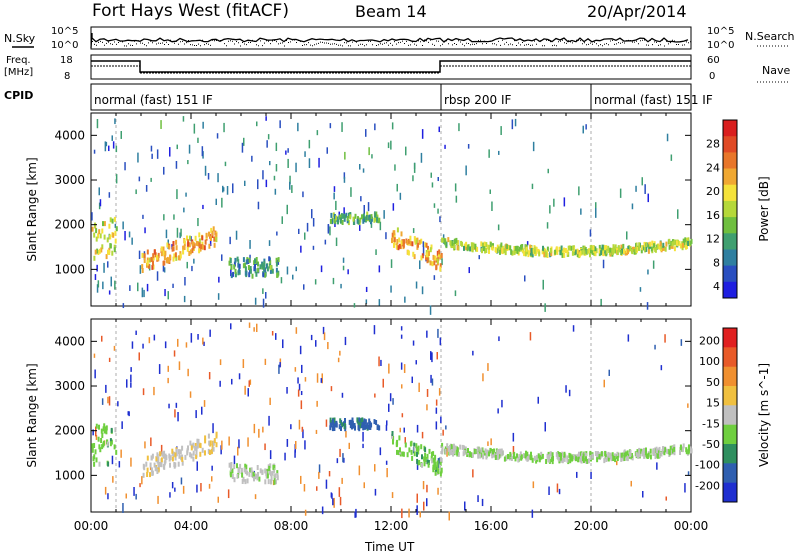 This screenshot has height=554, width=800. What do you see at coordinates (776, 70) in the screenshot?
I see `nave-label: Nave` at bounding box center [776, 70].